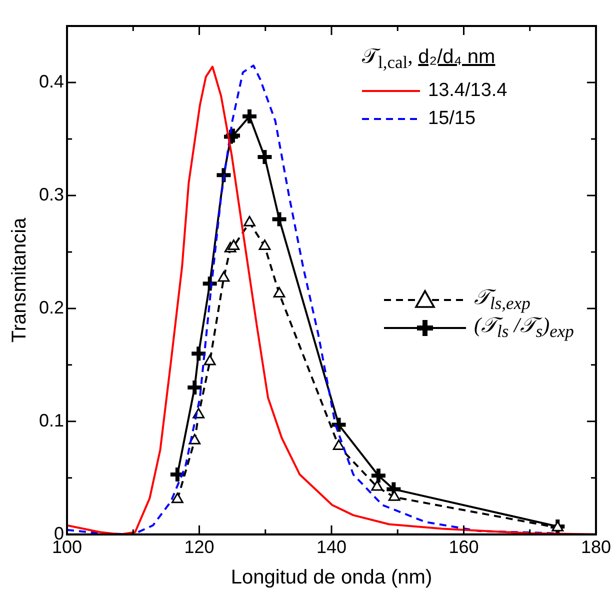  I want to click on legend-title: 𝒯$_{l,cal}$, d₂/d₄ nm, so click(429, 59).